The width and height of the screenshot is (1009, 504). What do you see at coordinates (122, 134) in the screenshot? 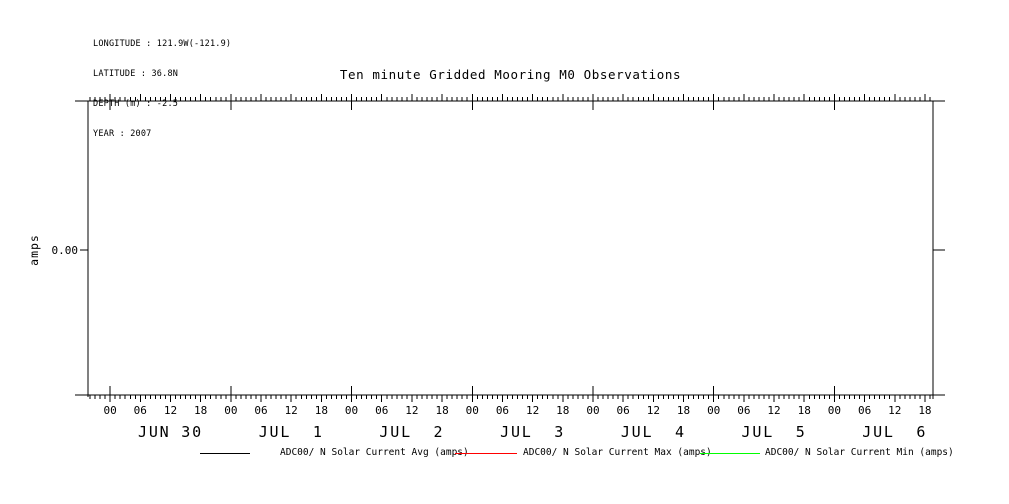
I see `metadata-year: YEAR : 2007` at bounding box center [122, 134].